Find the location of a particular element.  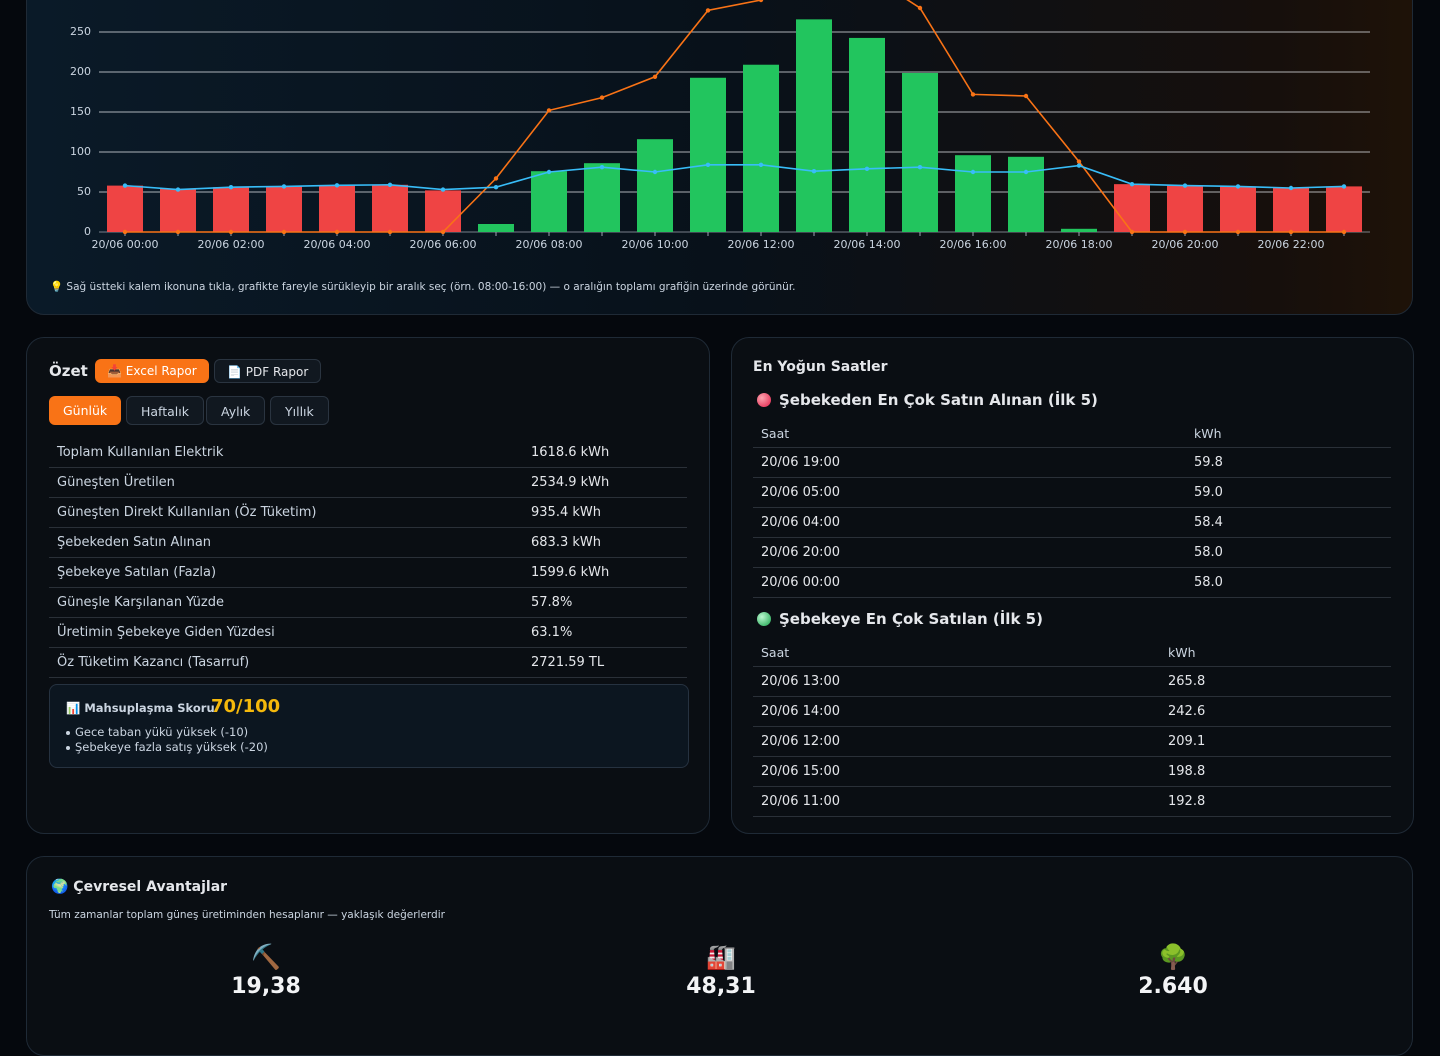

table-row: 20/06 00:00 58.0 is located at coordinates (1072, 582).